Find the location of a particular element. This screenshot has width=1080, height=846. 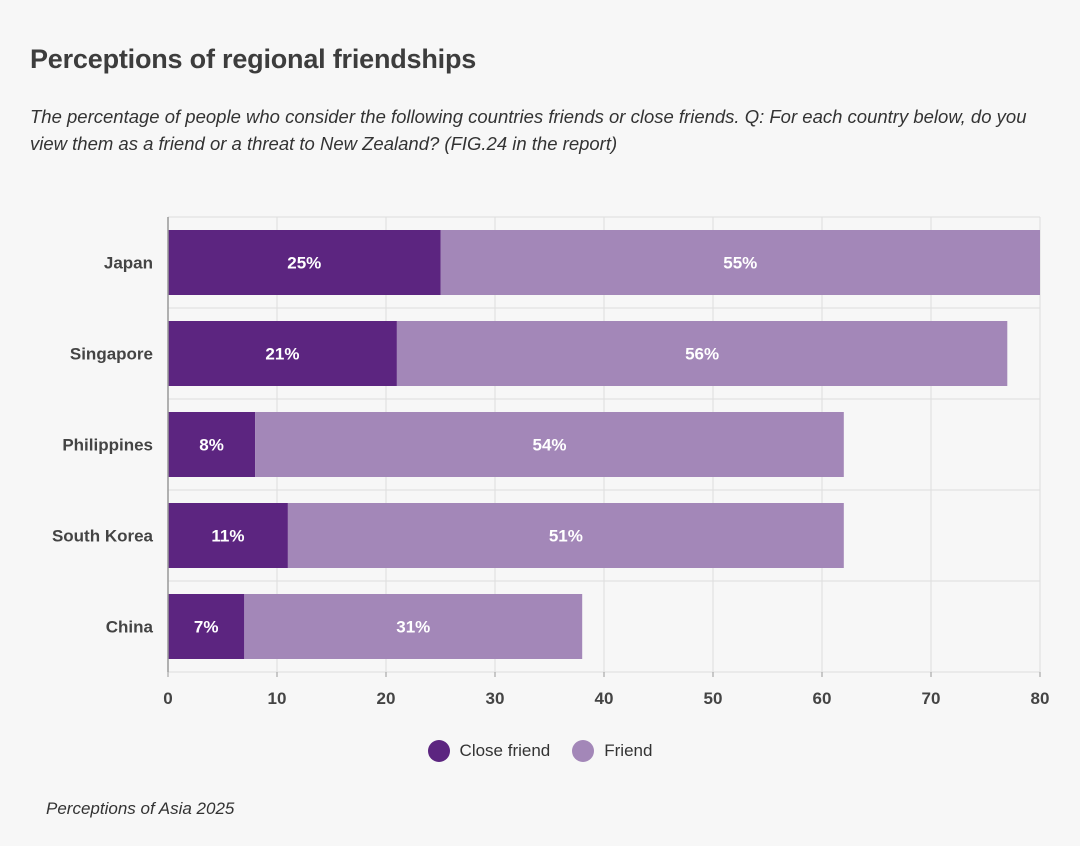

data-label: 56% is located at coordinates (702, 354).